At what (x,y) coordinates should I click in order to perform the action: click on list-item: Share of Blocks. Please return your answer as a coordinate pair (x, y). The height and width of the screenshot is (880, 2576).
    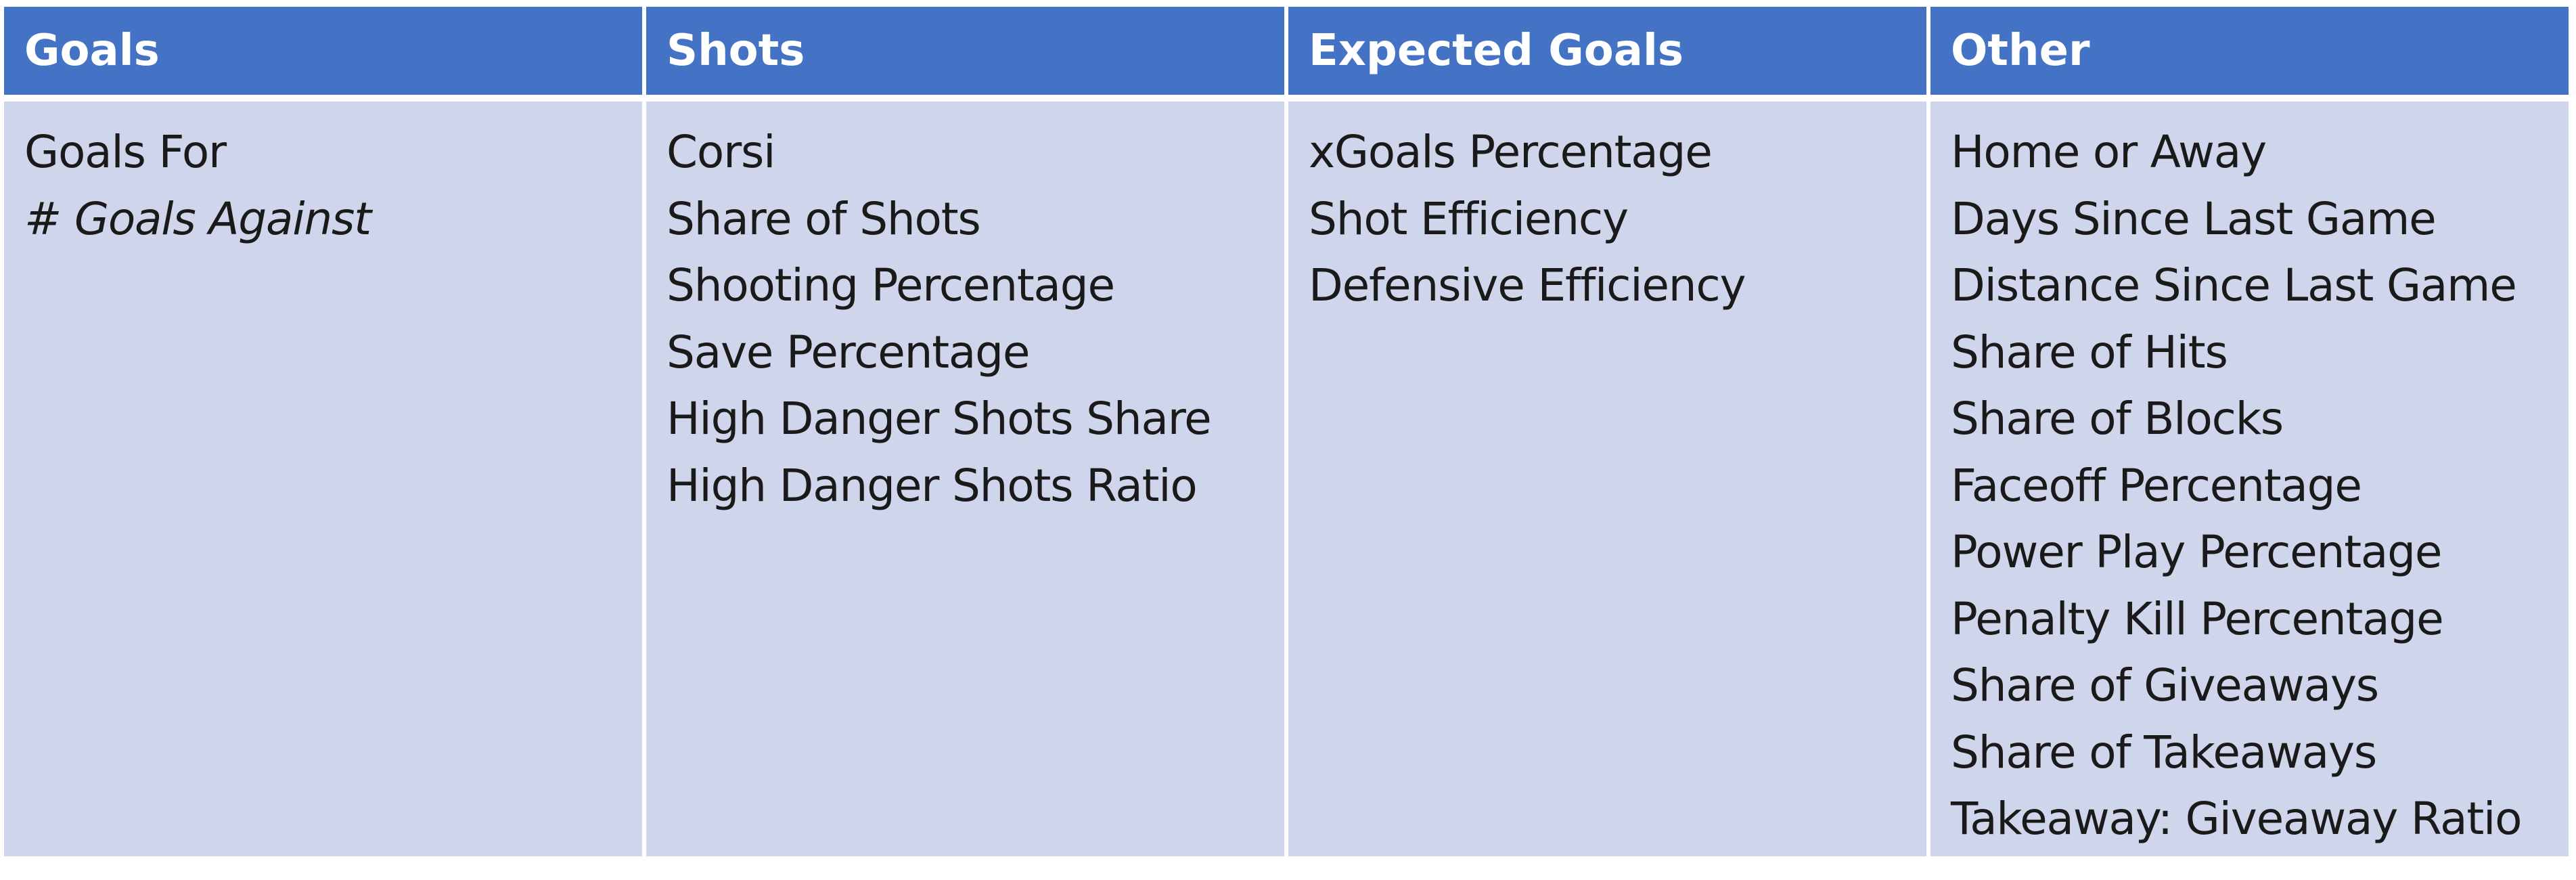
    Looking at the image, I should click on (2117, 419).